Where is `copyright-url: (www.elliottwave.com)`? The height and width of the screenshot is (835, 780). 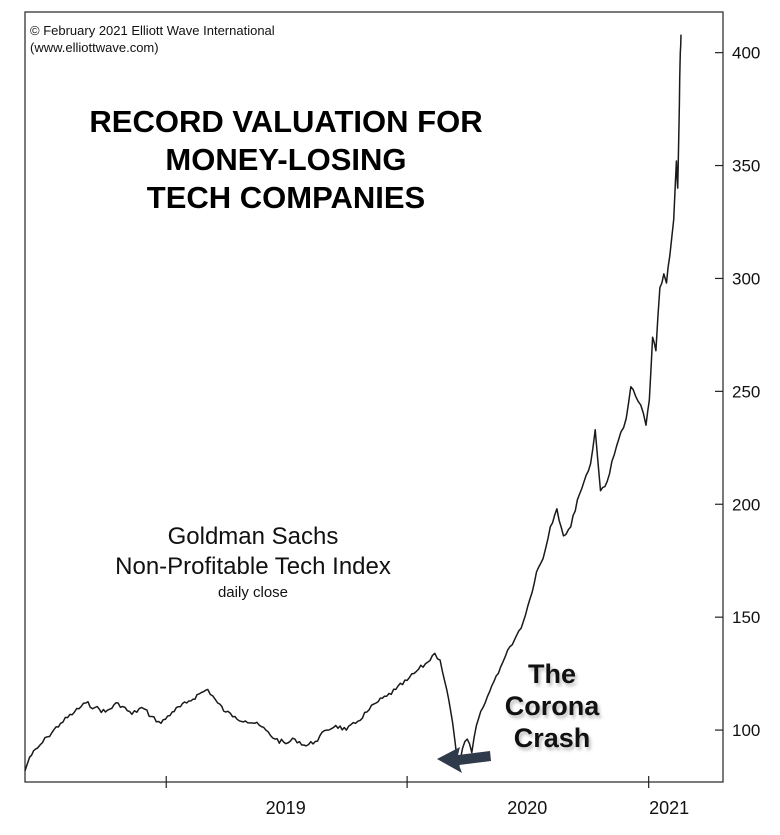 copyright-url: (www.elliottwave.com) is located at coordinates (94, 47).